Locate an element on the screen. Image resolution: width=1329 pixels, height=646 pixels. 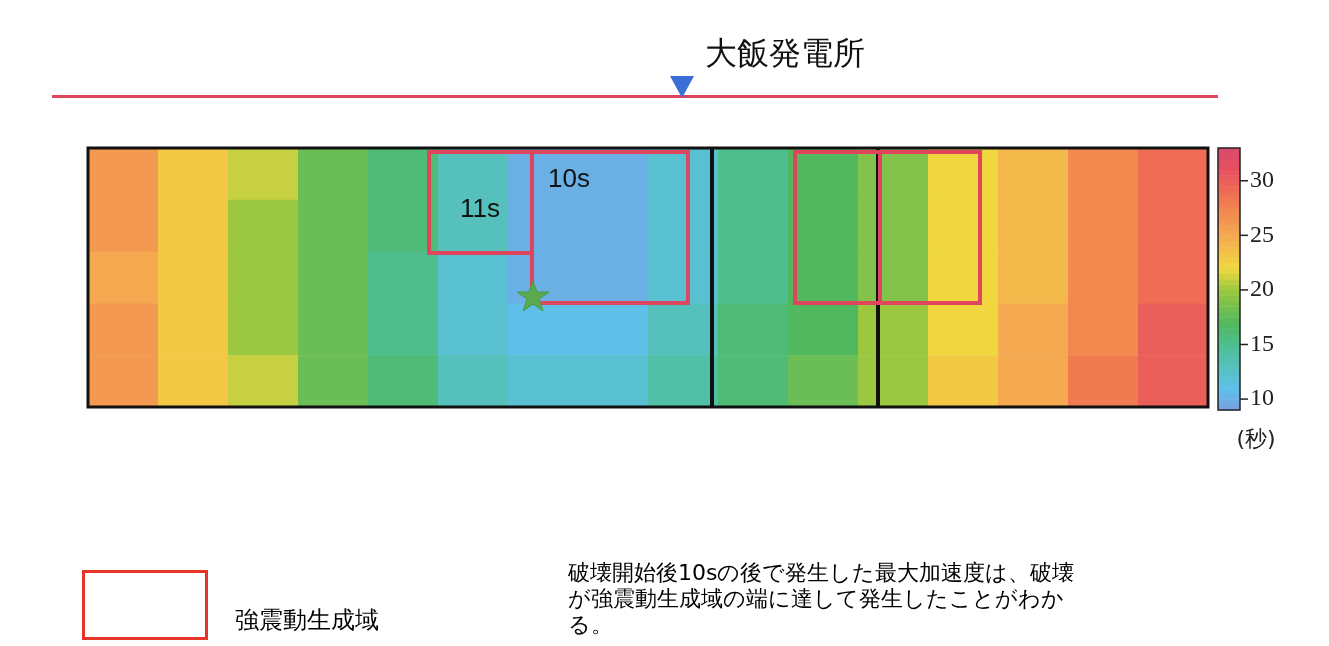
color-bar-label: 15 is located at coordinates (1262, 342).